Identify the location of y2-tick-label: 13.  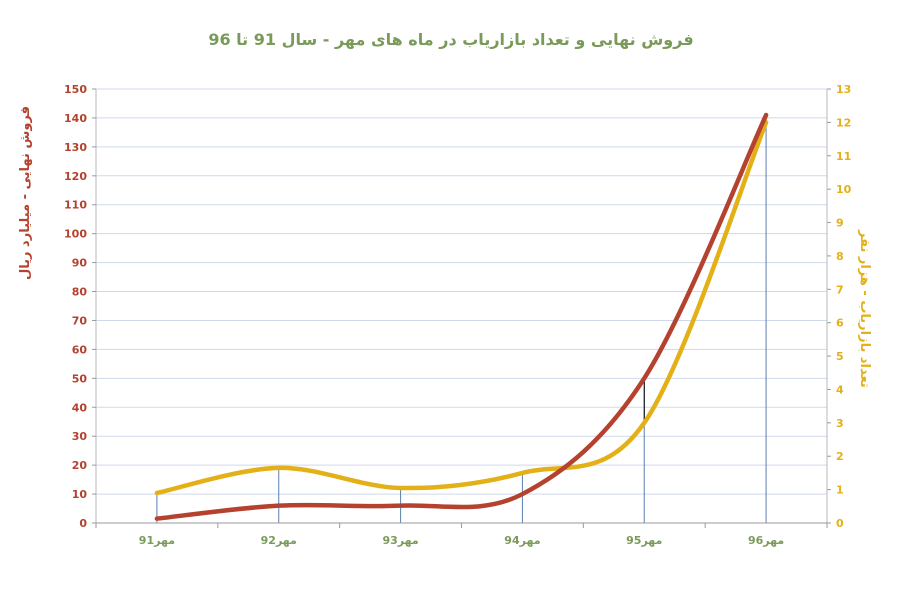
(843, 89).